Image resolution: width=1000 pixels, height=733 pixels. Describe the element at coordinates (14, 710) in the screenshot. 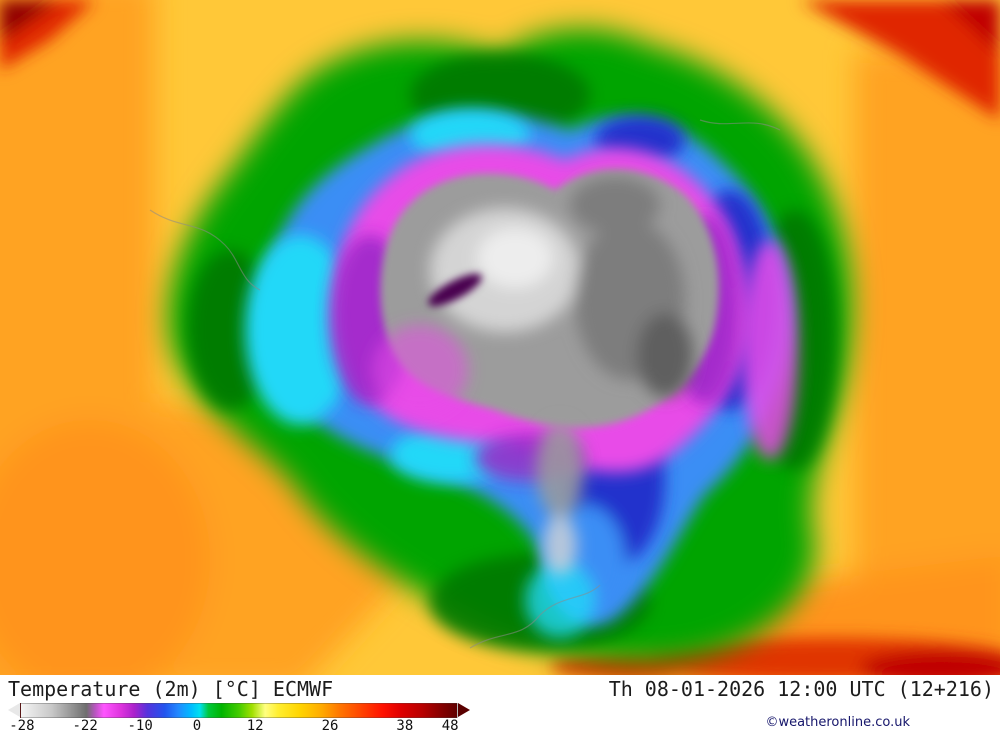

I see `legend-arrow-left-icon` at that location.